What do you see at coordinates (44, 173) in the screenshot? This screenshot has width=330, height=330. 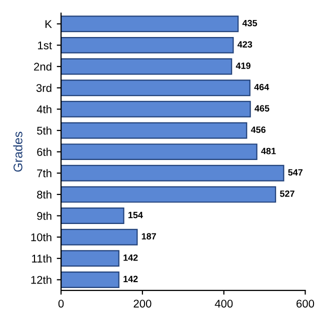 I see `y-tick-label: 7th` at bounding box center [44, 173].